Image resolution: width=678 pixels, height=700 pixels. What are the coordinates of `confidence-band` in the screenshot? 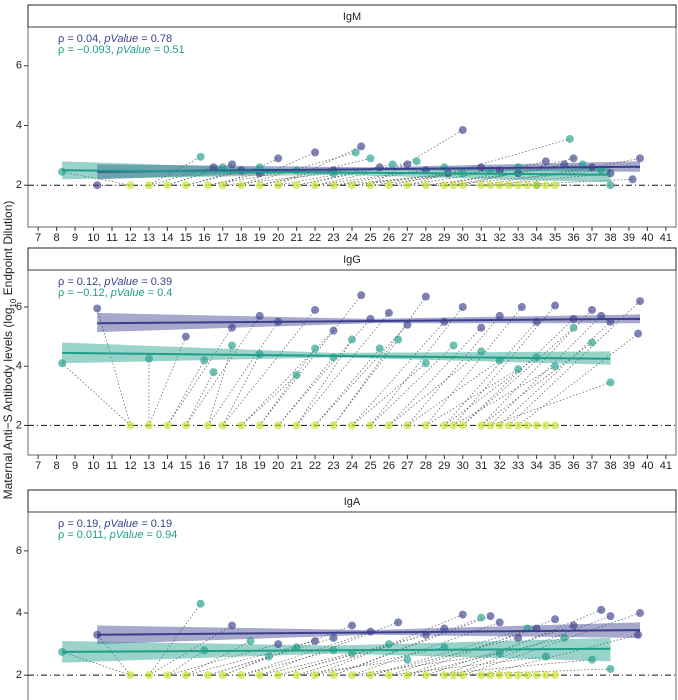 It's located at (336, 353).